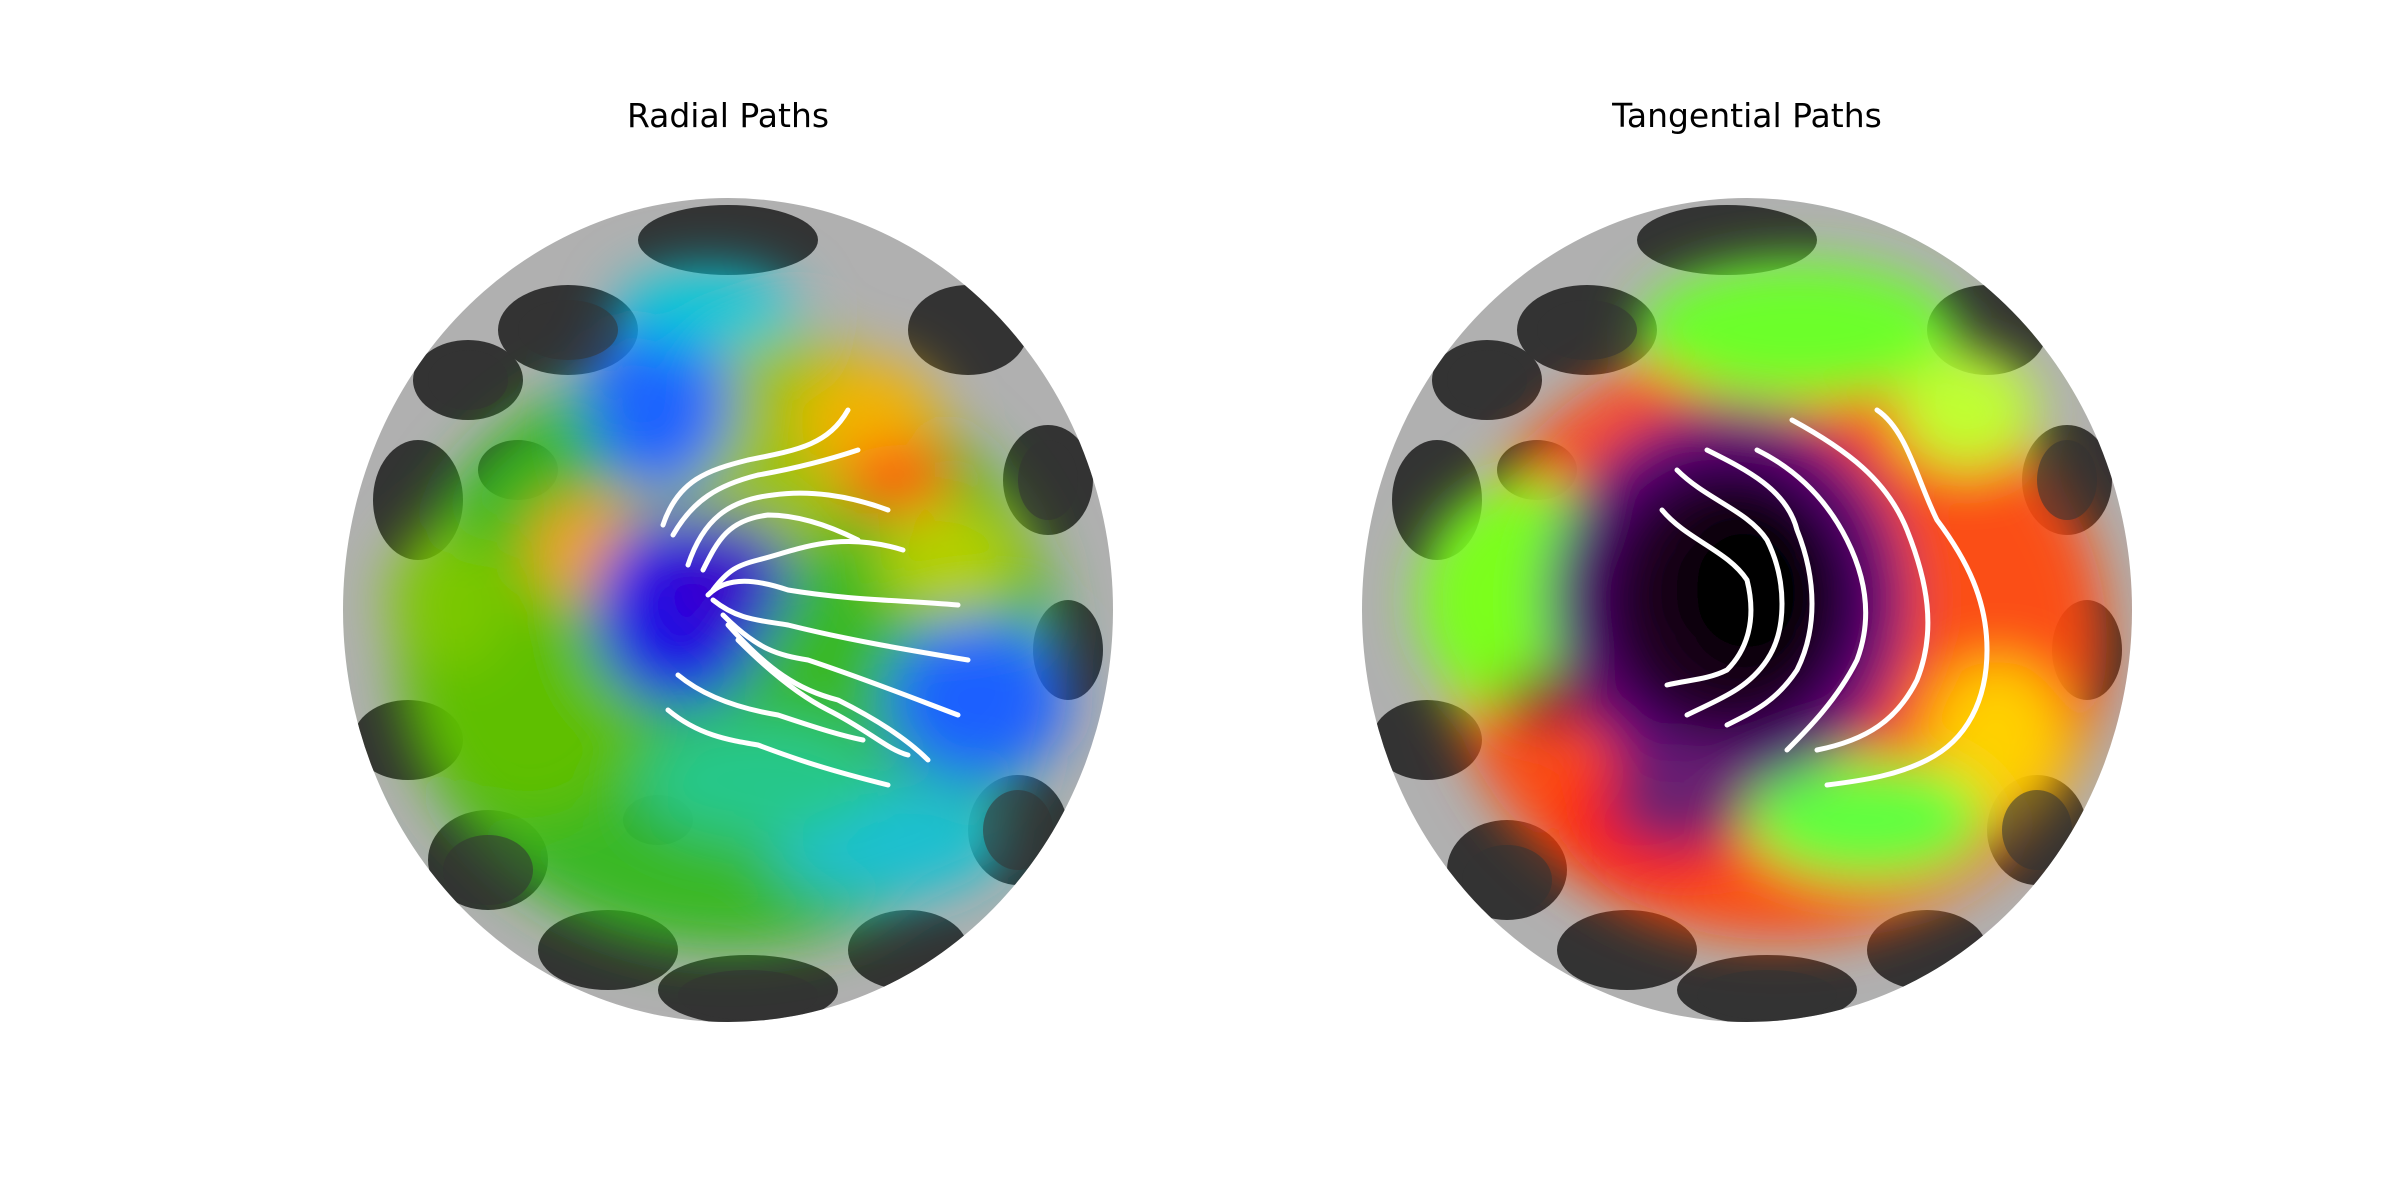 This screenshot has height=1200, width=2400. What do you see at coordinates (1747, 115) in the screenshot?
I see `panel-title-tangential: Tangential Paths` at bounding box center [1747, 115].